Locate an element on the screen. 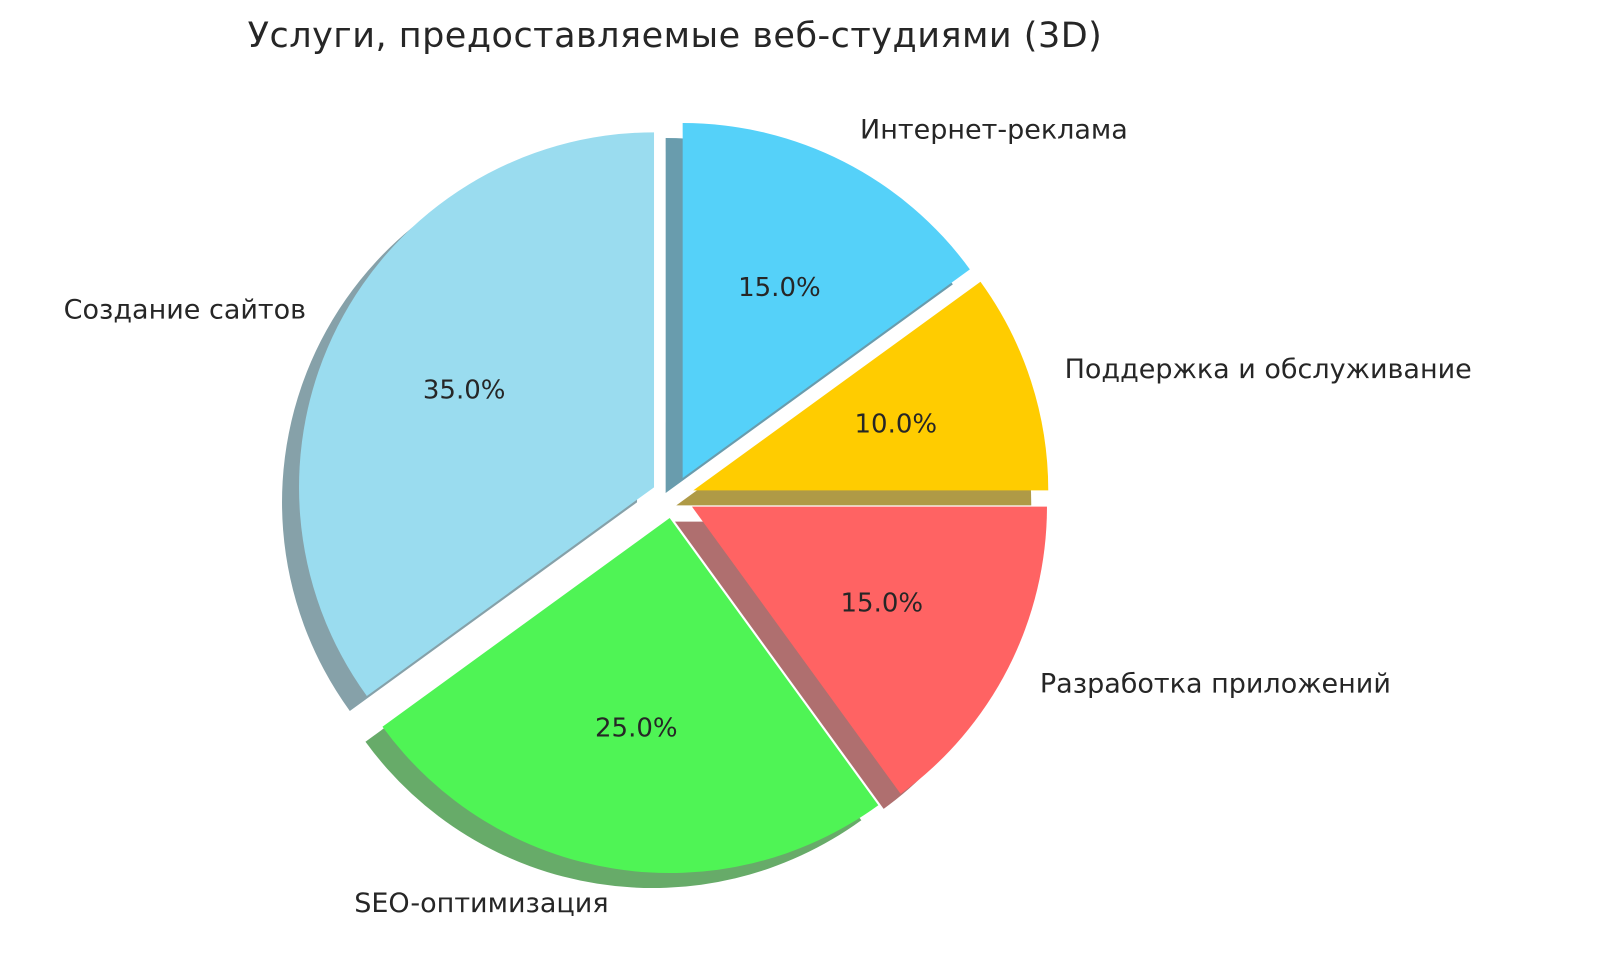 This screenshot has width=1600, height=963. slice-label-4: Создание сайтов is located at coordinates (185, 310).